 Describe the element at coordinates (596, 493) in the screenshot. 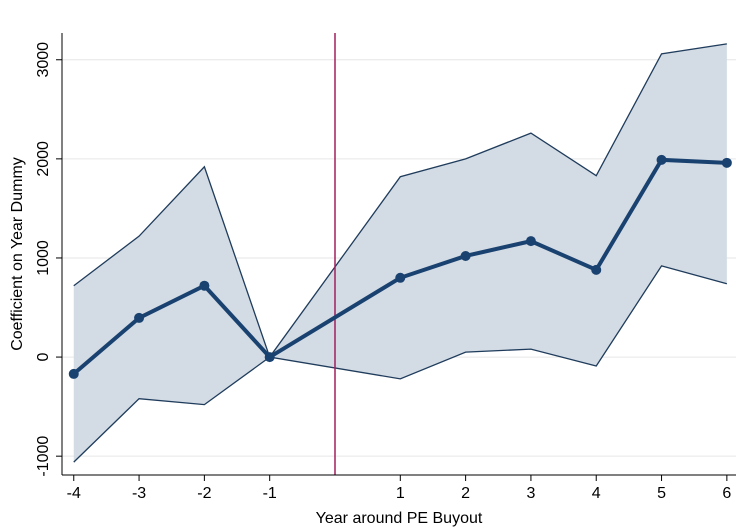

I see `x-tick-label: 4` at that location.